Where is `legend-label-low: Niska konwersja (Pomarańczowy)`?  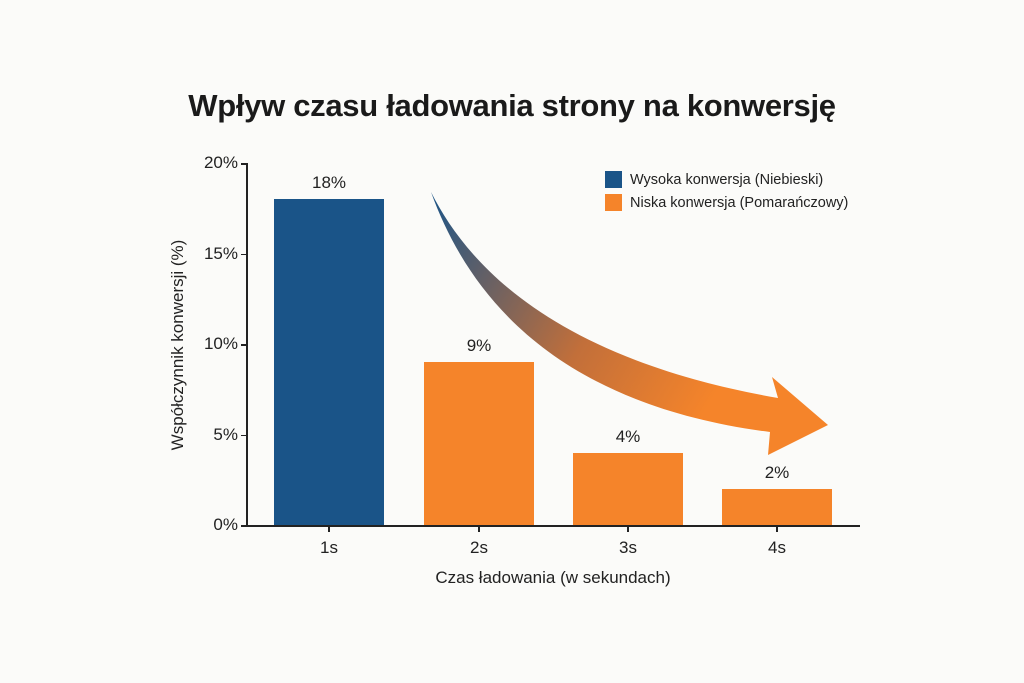 legend-label-low: Niska konwersja (Pomarańczowy) is located at coordinates (739, 202).